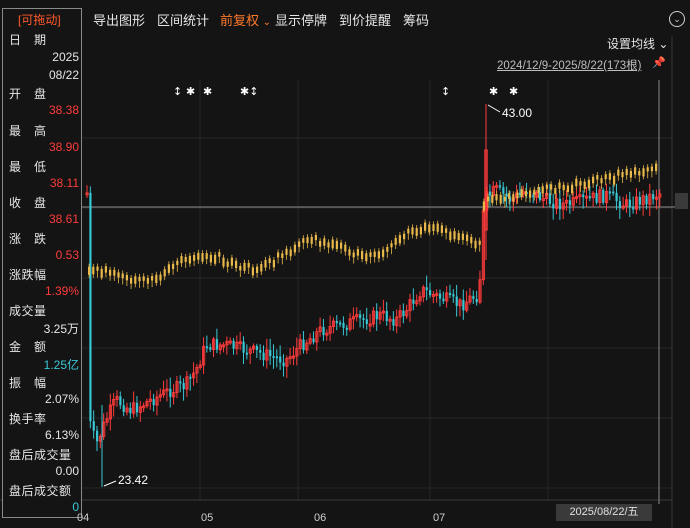  Describe the element at coordinates (133, 480) in the screenshot. I see `min-price-label: 23.42` at that location.